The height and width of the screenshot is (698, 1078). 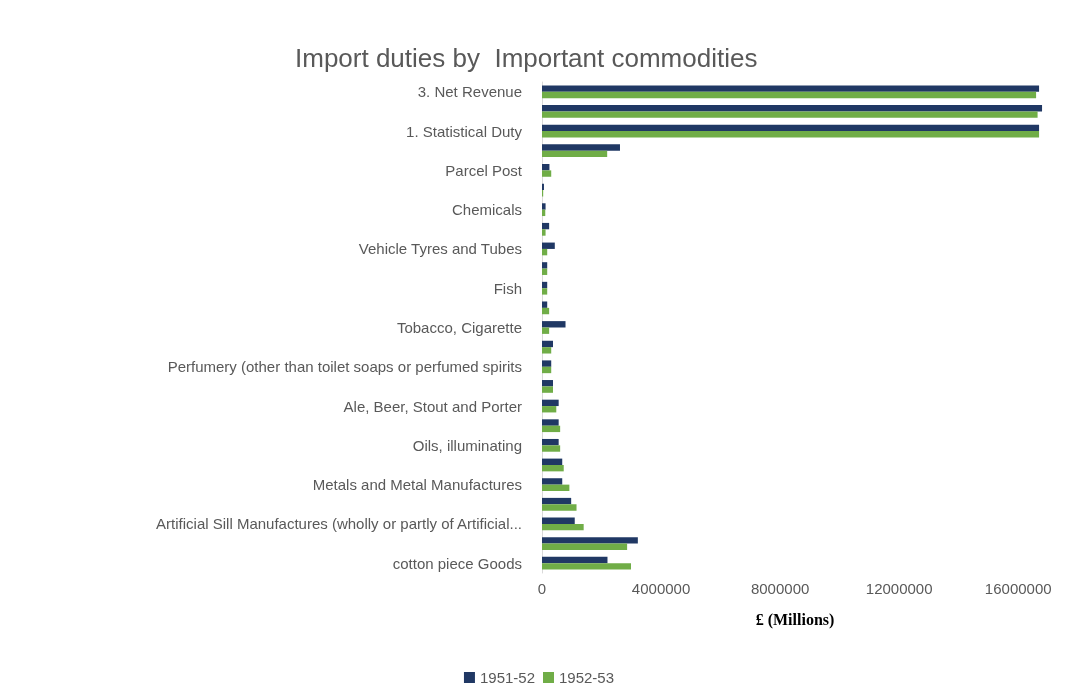 What do you see at coordinates (440, 249) in the screenshot?
I see `y-tick-label: Vehicle Tyres and Tubes` at bounding box center [440, 249].